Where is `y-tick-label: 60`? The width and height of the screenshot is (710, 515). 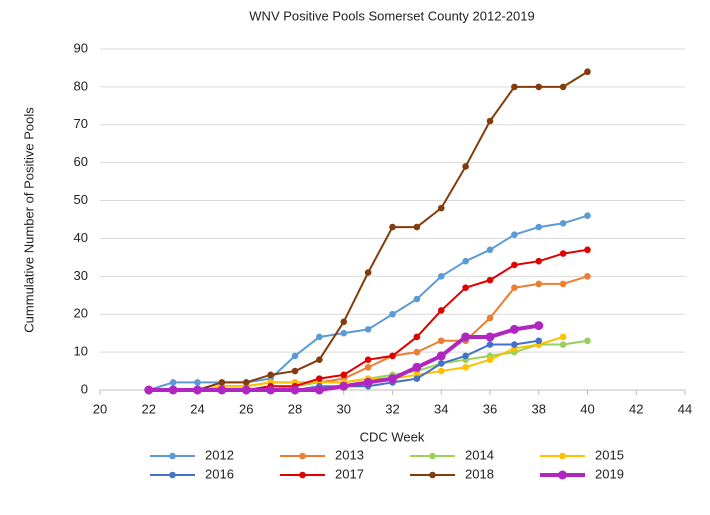
y-tick-label: 60 is located at coordinates (81, 161).